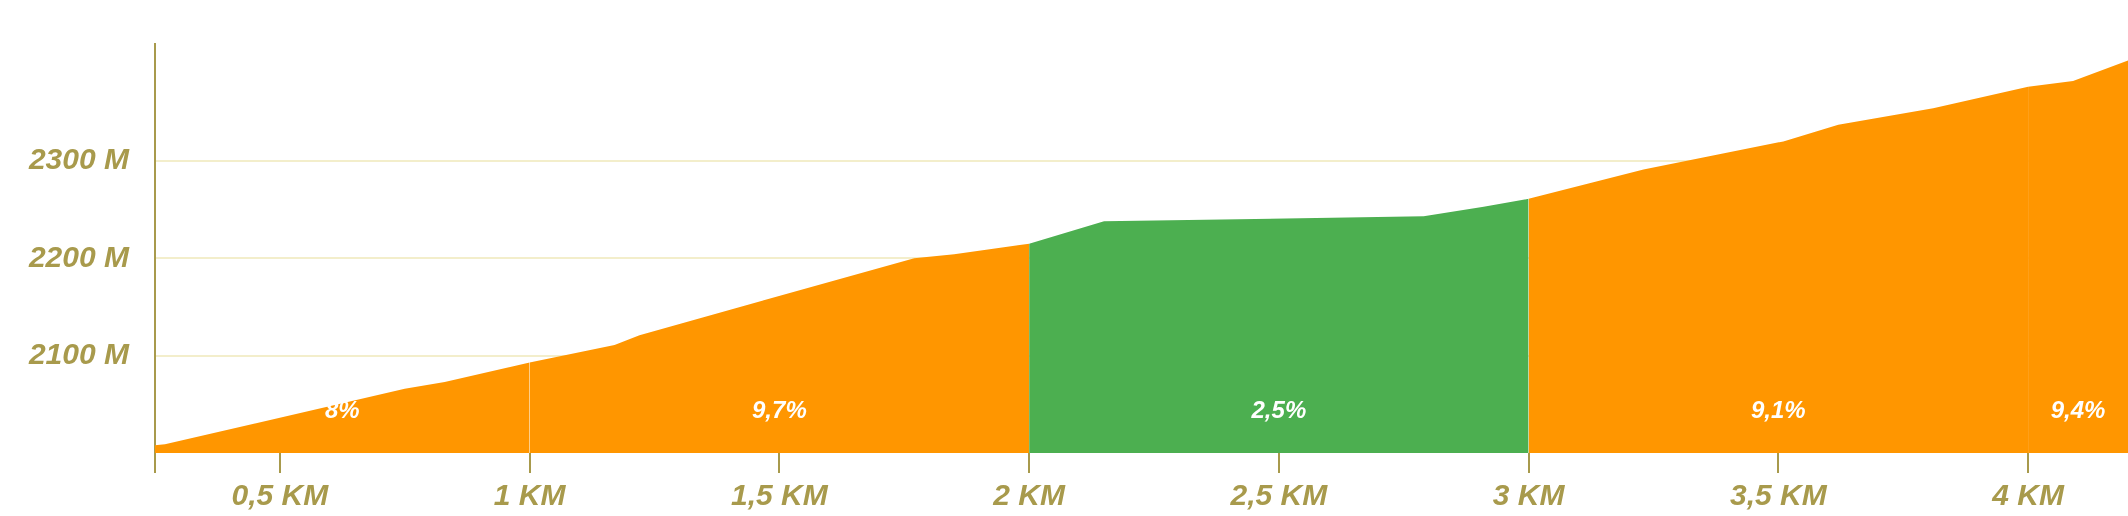 The height and width of the screenshot is (516, 2128). I want to click on annotation: 9,1%, so click(1778, 409).